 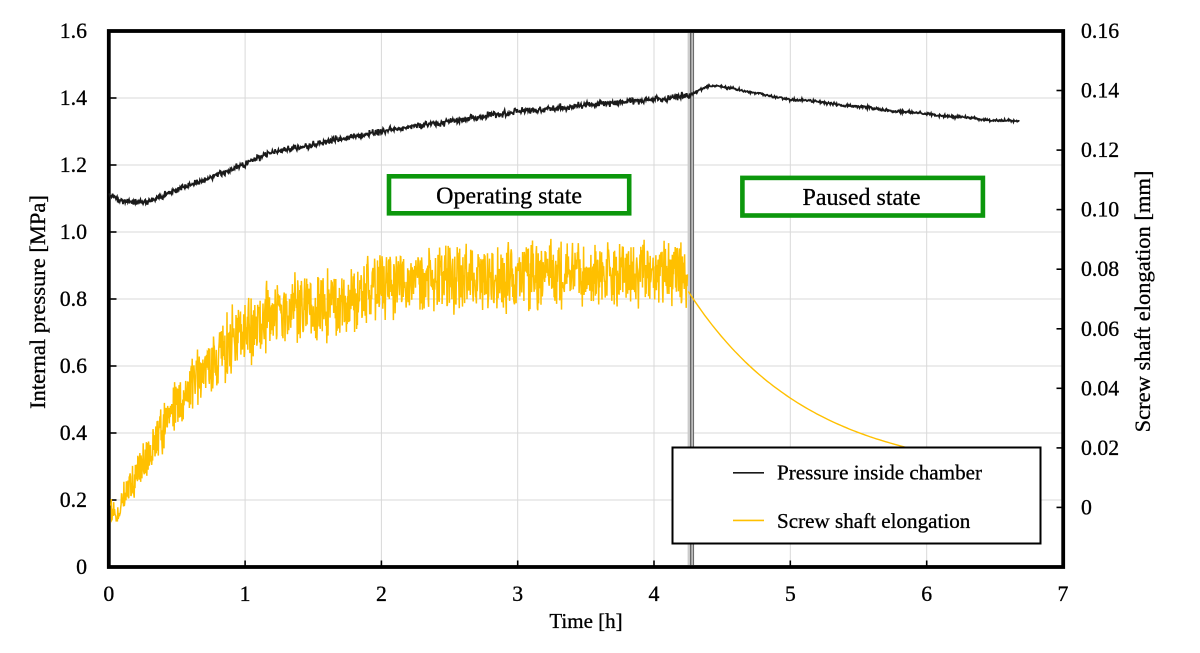 I want to click on svg-text: Paused state, so click(x=862, y=198).